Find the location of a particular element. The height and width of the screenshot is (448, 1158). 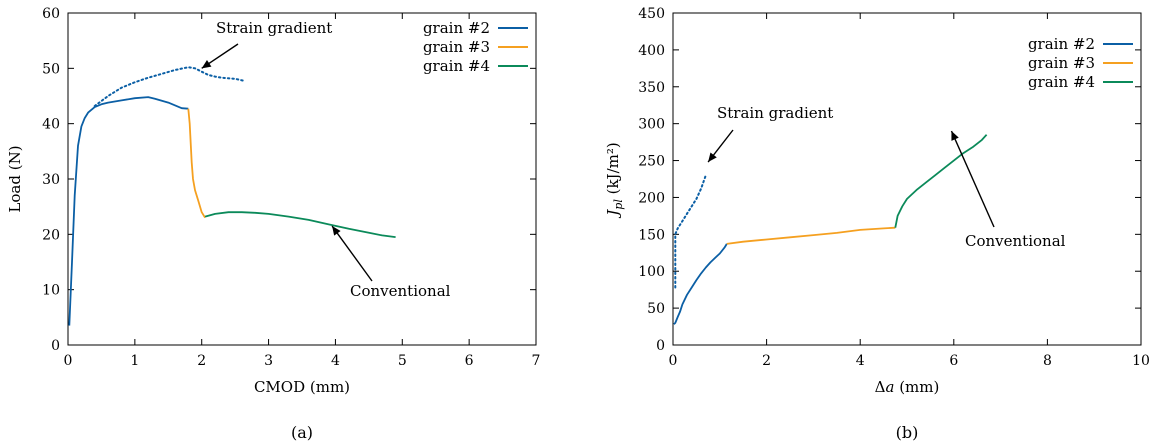

y-tick-label: 200 is located at coordinates (651, 198).